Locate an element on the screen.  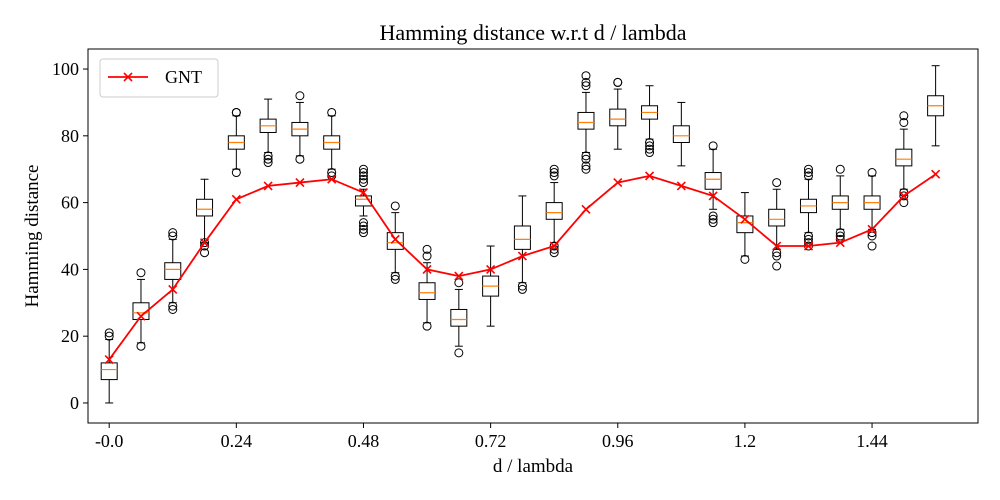
x-tick-label: 0.24 is located at coordinates (237, 441).